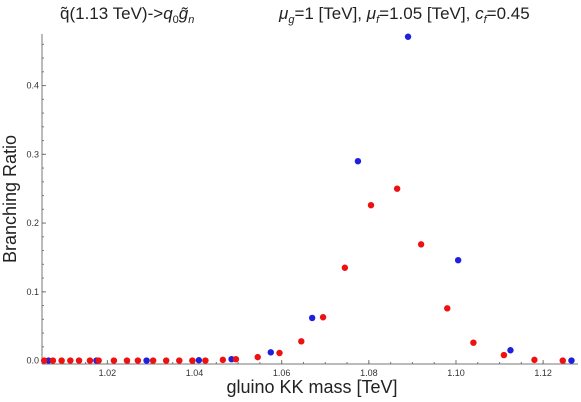  I want to click on title-product1-sub: 0, so click(176, 20).